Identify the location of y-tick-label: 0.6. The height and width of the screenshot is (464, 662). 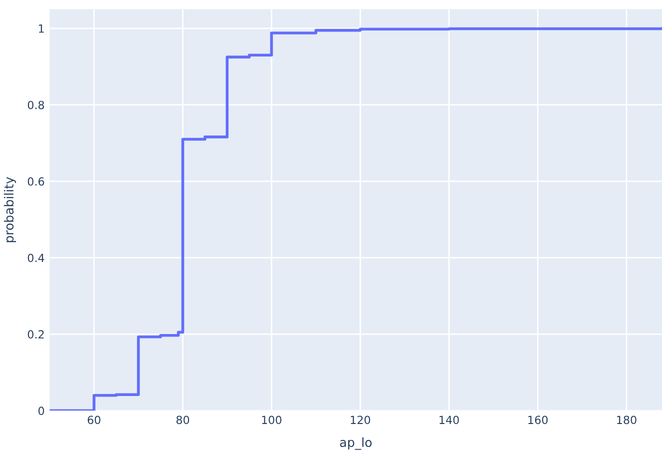
(36, 181).